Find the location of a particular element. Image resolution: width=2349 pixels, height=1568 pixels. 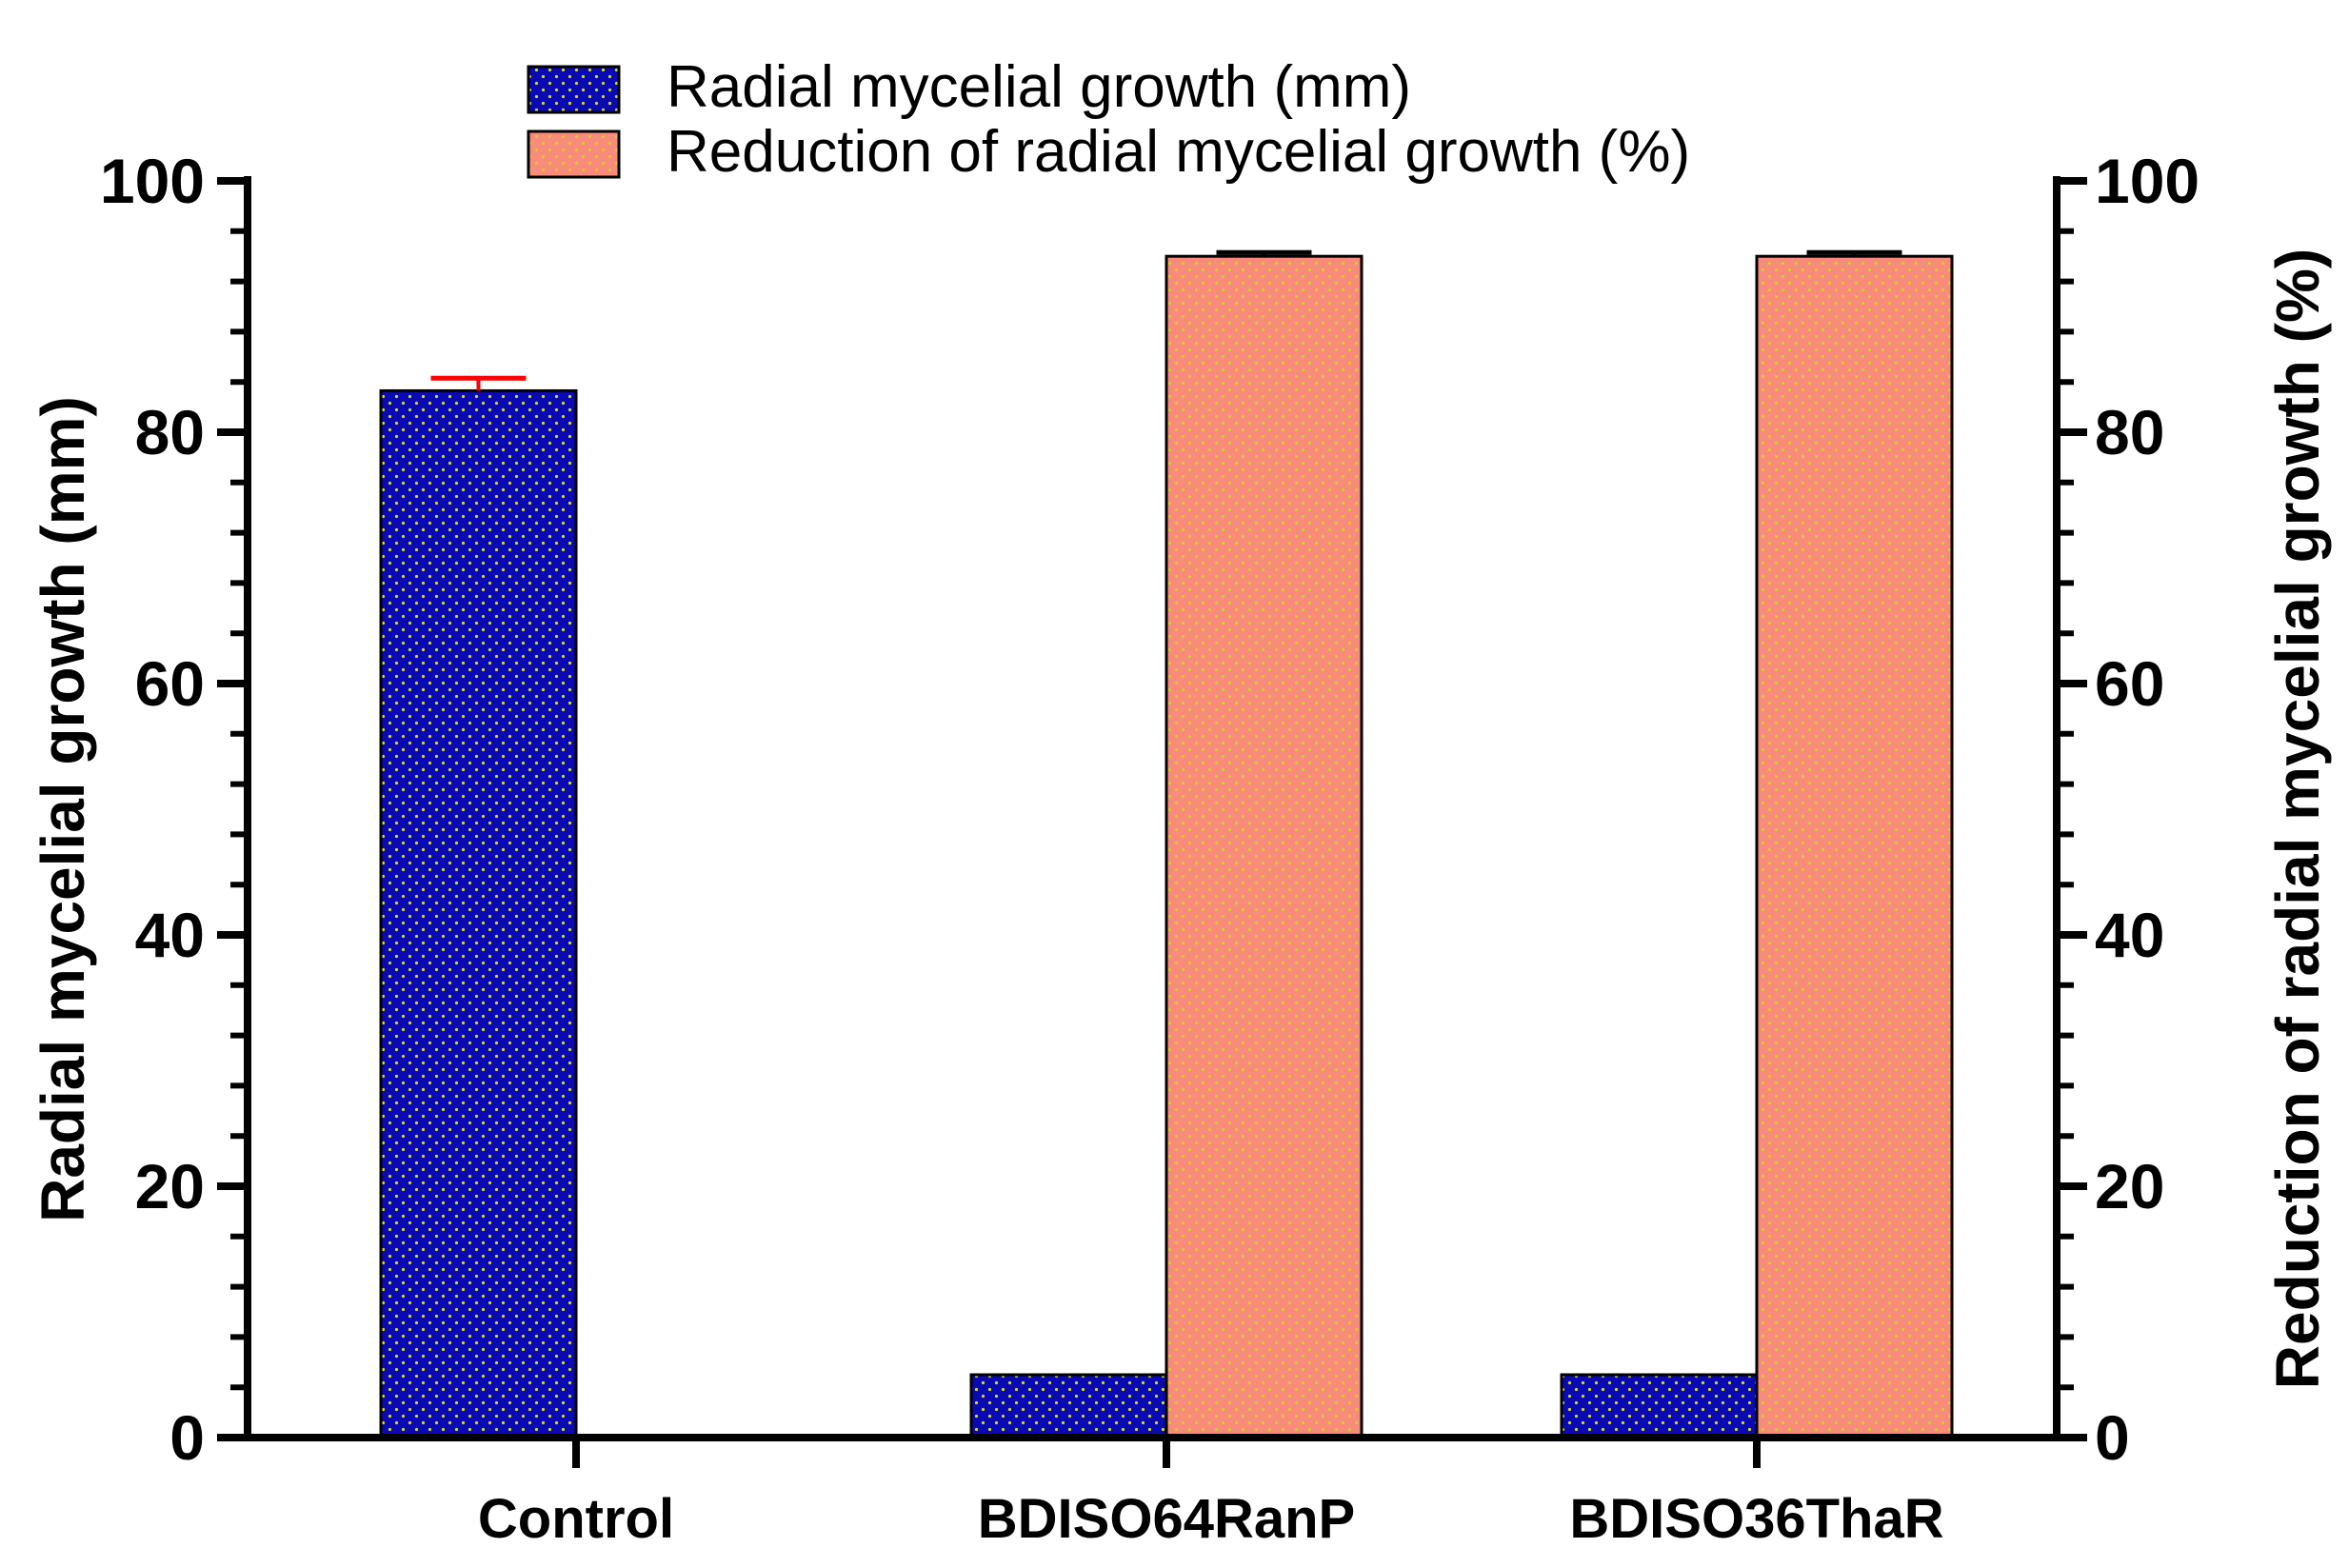

y-tick-label-right: 40 is located at coordinates (2129, 935).